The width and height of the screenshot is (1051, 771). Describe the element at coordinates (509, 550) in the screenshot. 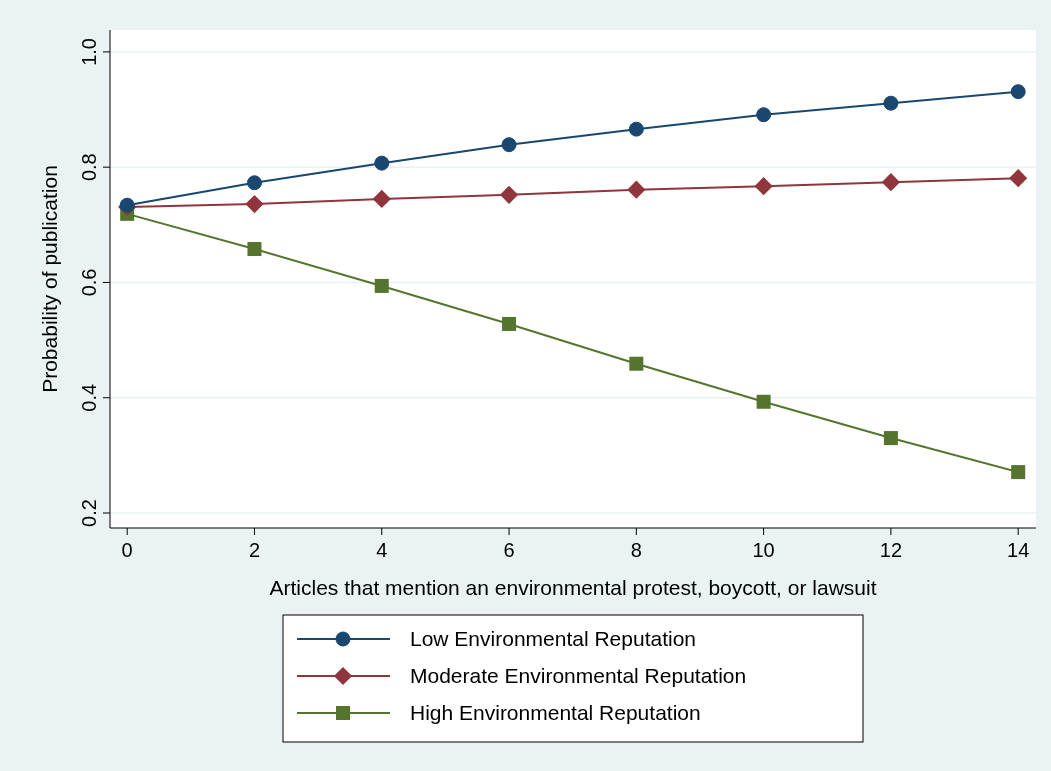

I see `x-tick-label: 6` at that location.